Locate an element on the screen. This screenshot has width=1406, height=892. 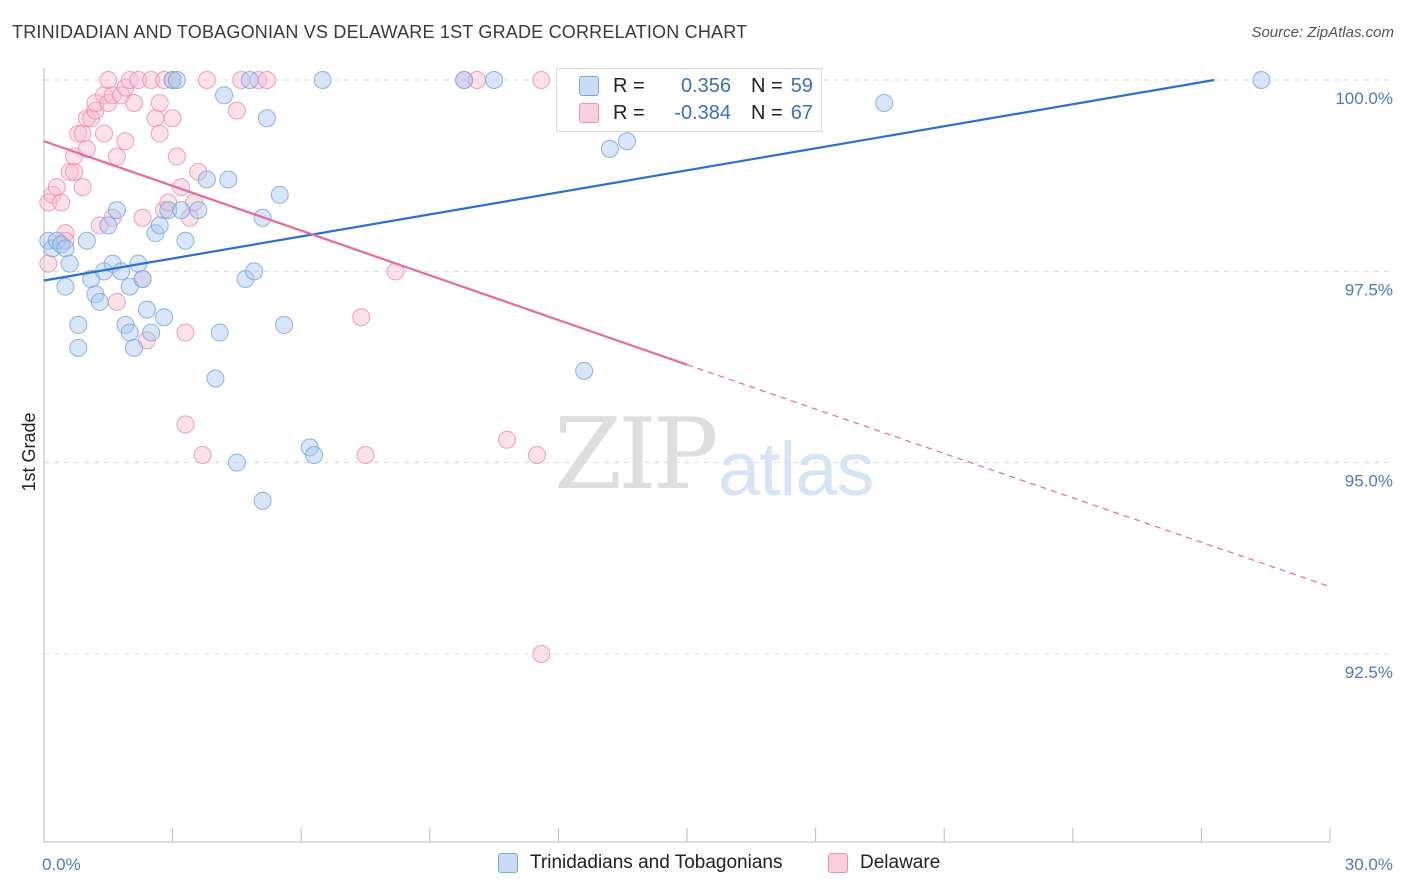
legend-n-value: 59 is located at coordinates (801, 85).